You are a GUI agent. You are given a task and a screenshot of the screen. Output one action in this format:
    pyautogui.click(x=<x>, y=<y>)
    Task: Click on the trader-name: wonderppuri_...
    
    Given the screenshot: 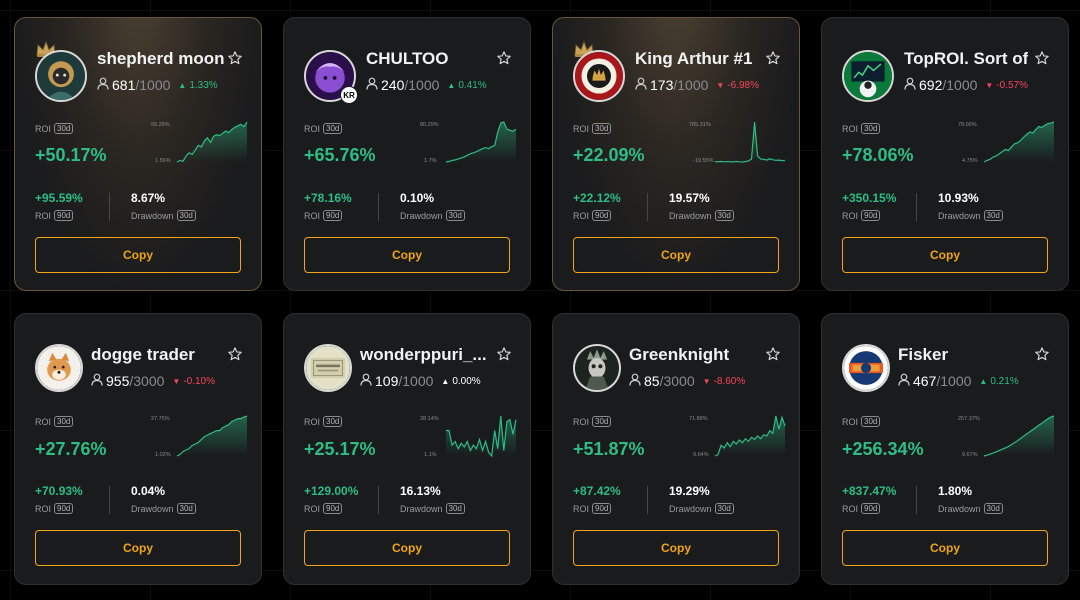 What is the action you would take?
    pyautogui.click(x=423, y=354)
    